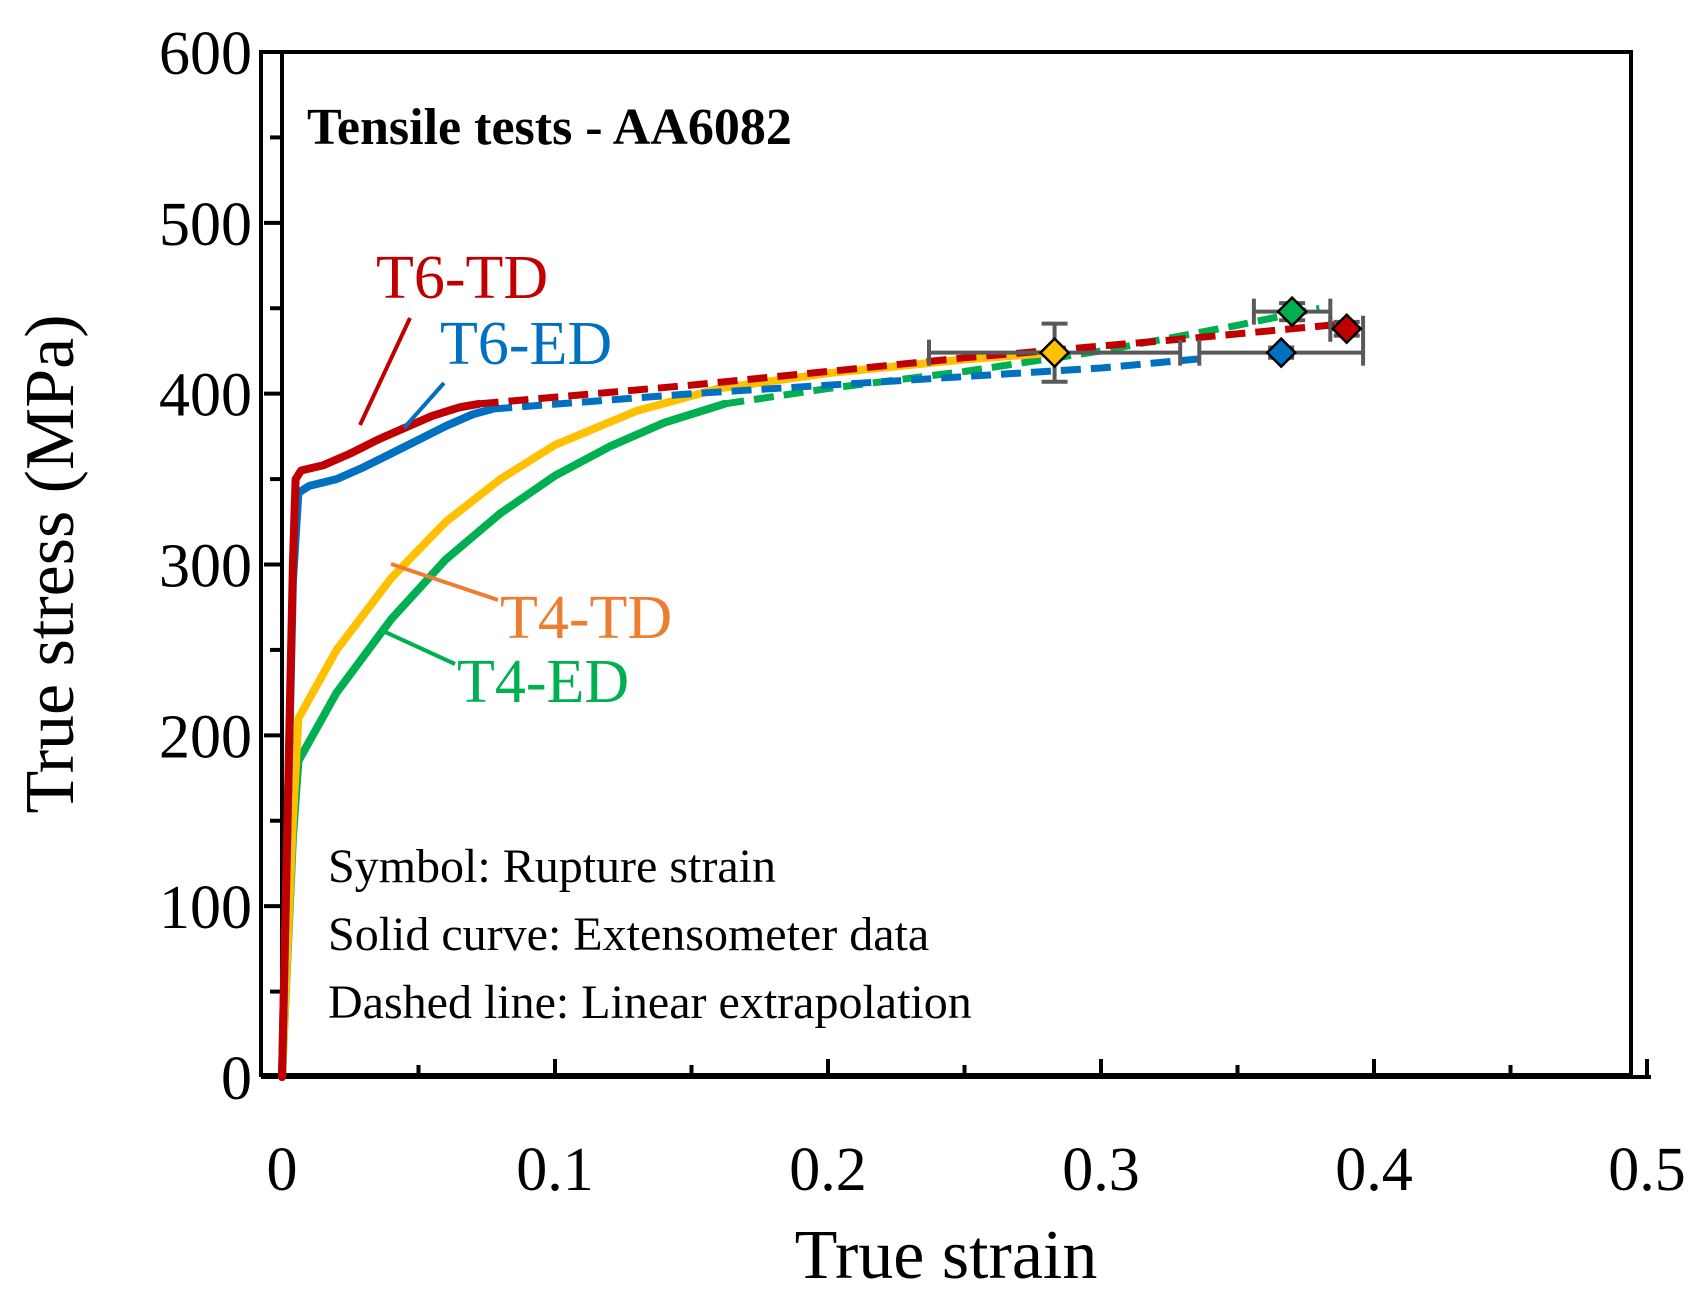 The width and height of the screenshot is (1698, 1312). What do you see at coordinates (205, 567) in the screenshot?
I see `y-tick-label: 300` at bounding box center [205, 567].